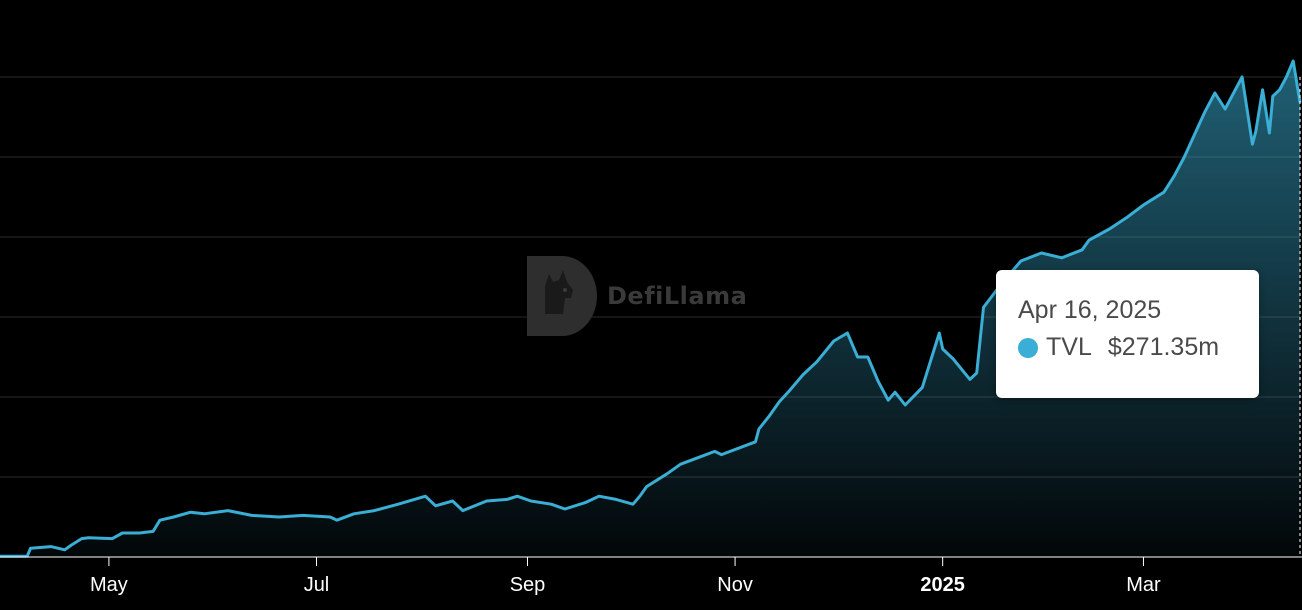 The width and height of the screenshot is (1302, 610). I want to click on watermark-text: DefiLlama, so click(677, 296).